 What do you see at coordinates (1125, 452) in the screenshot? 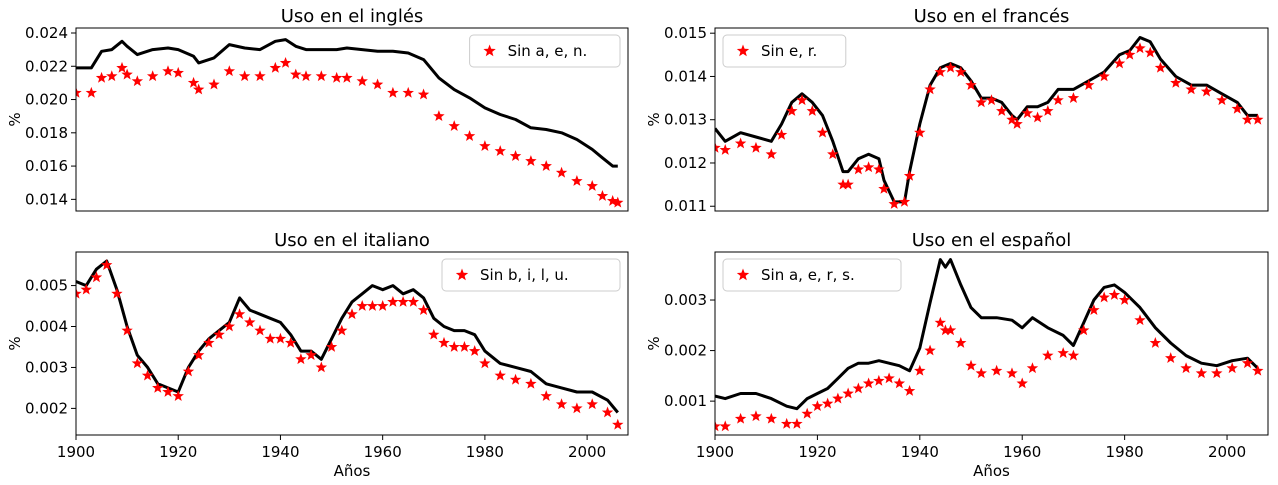
I see `x-tick-label: 1980` at bounding box center [1125, 452].